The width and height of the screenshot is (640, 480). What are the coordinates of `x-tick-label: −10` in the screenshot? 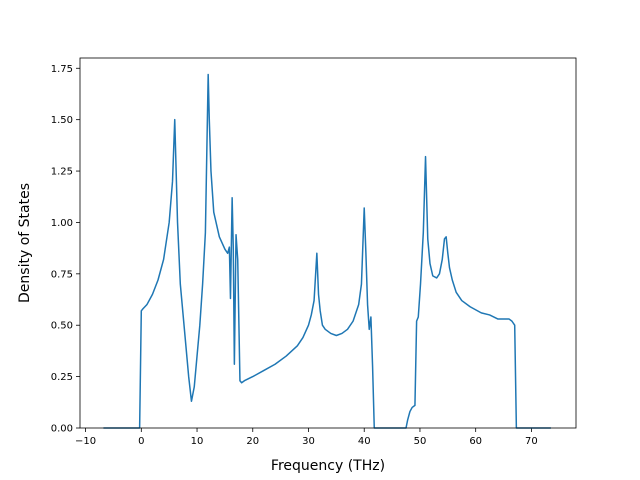 It's located at (85, 441).